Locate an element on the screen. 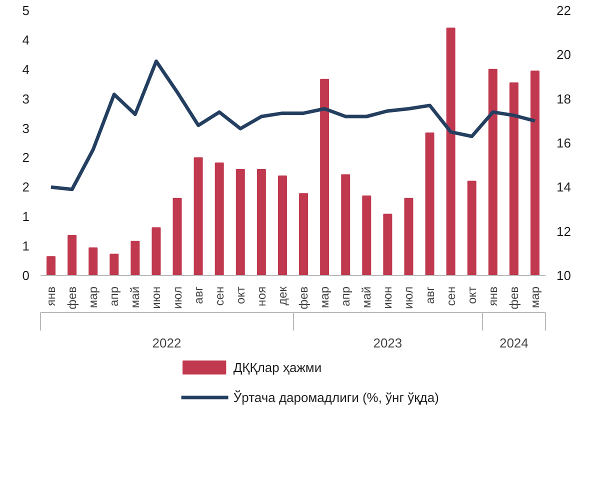  x-tick-label: дек is located at coordinates (282, 296).